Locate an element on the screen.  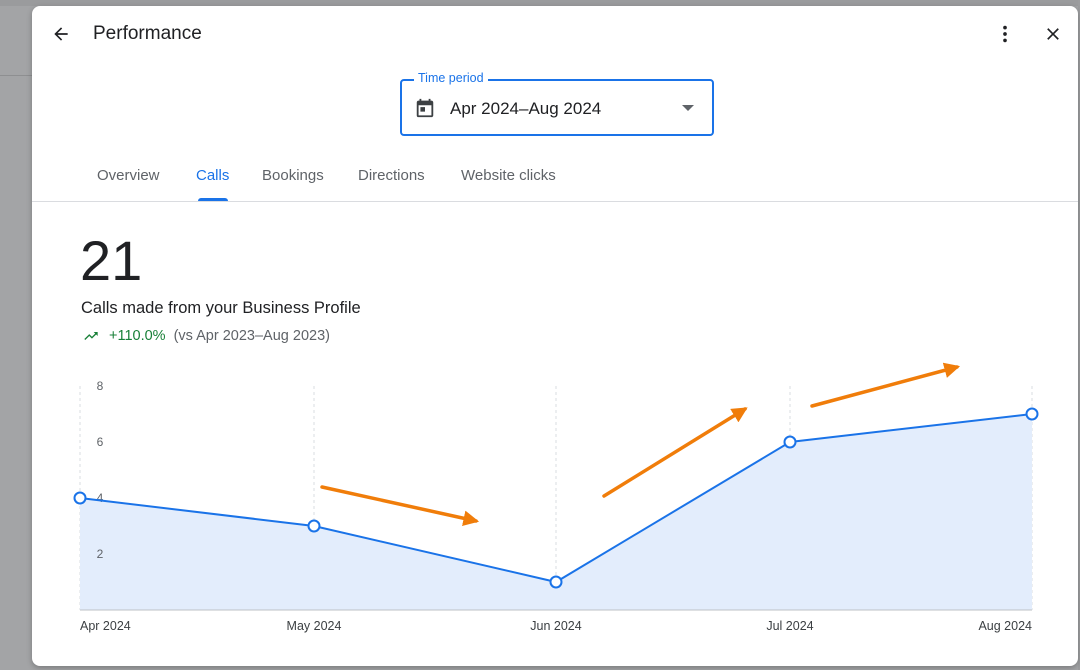
time-period-value: Apr 2024–Aug 2024 is located at coordinates (526, 108).